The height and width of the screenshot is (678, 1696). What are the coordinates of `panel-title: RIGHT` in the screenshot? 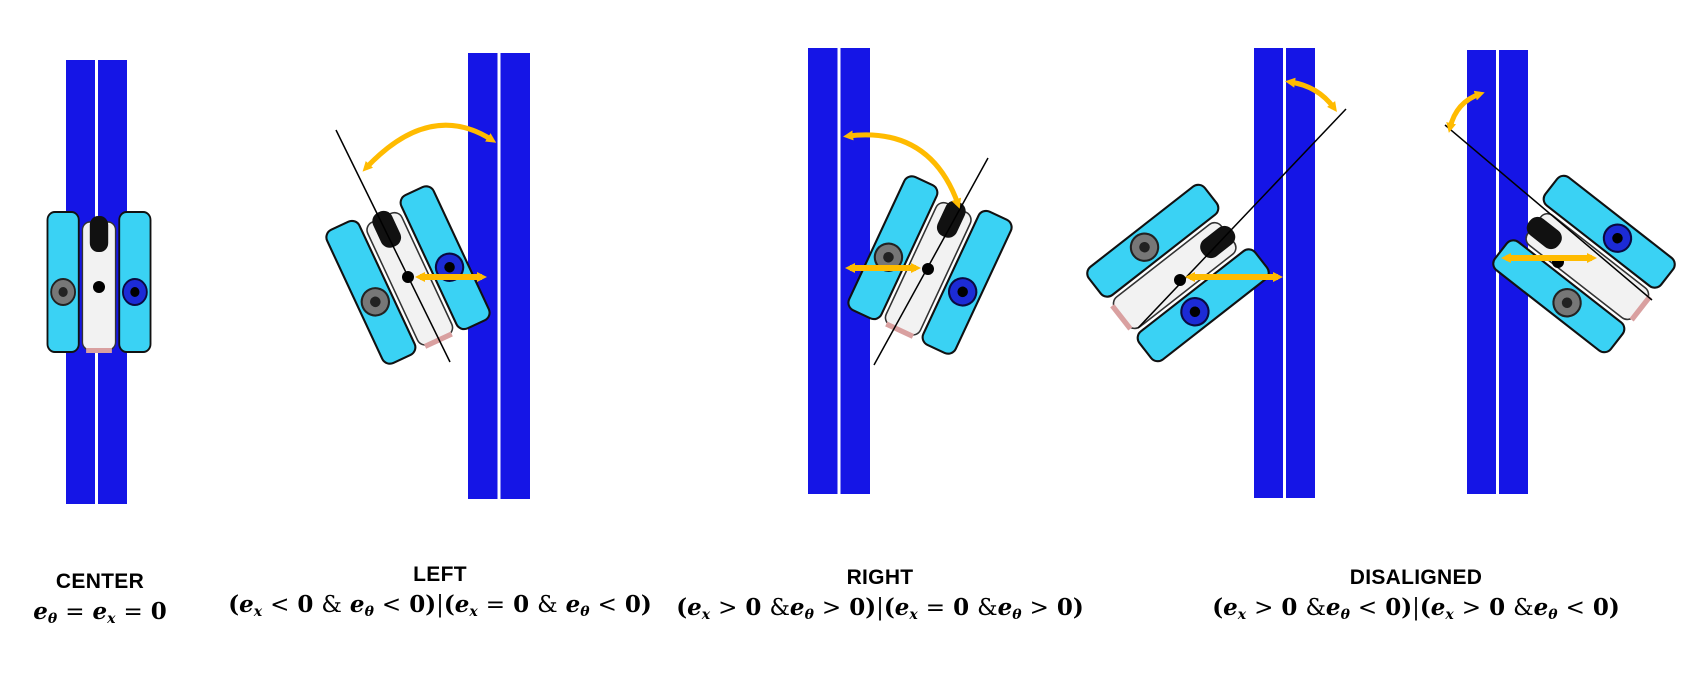 It's located at (880, 577).